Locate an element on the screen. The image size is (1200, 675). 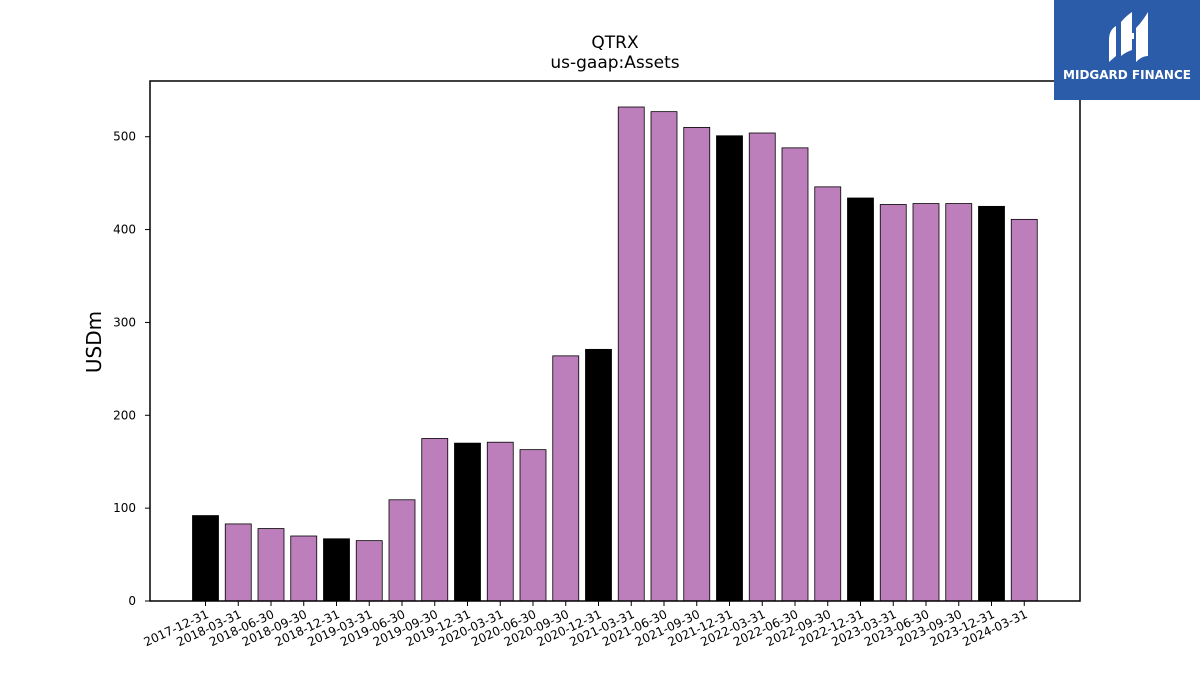
y-tick-label: 500 is located at coordinates (124, 137).